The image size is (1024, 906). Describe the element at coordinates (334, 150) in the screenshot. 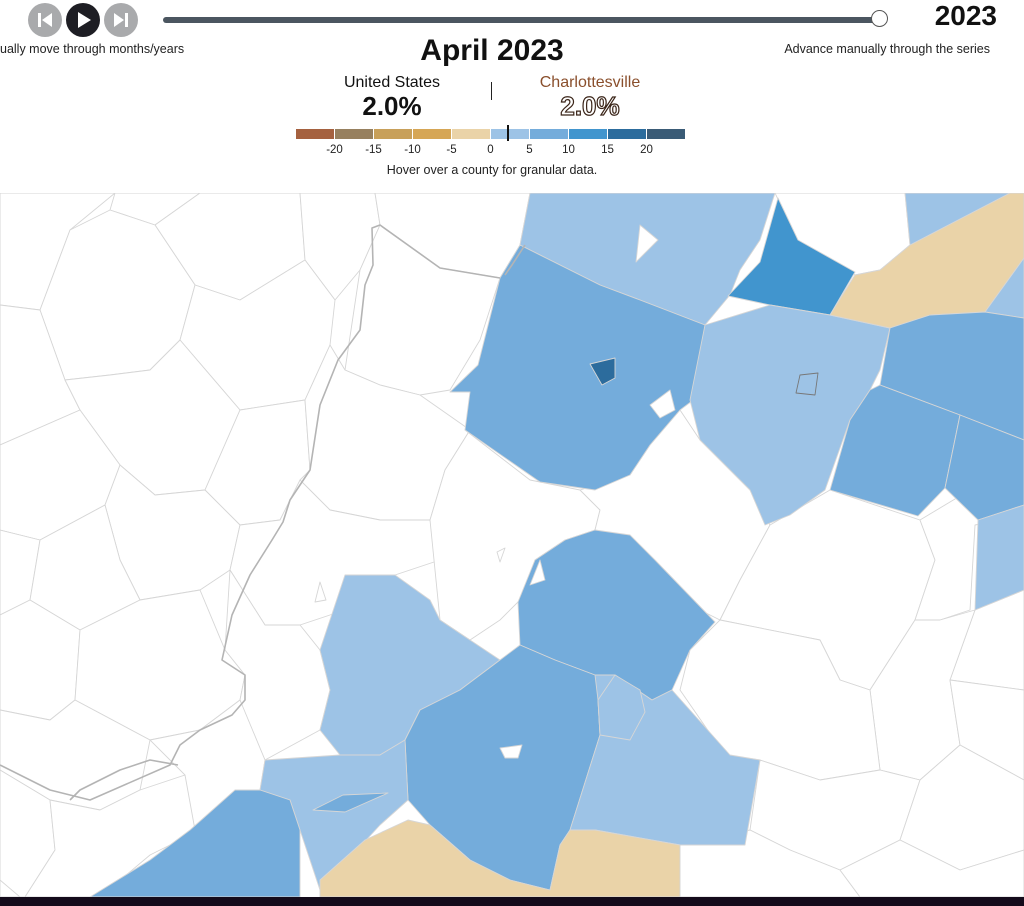

I see `legend-tick: -20` at that location.